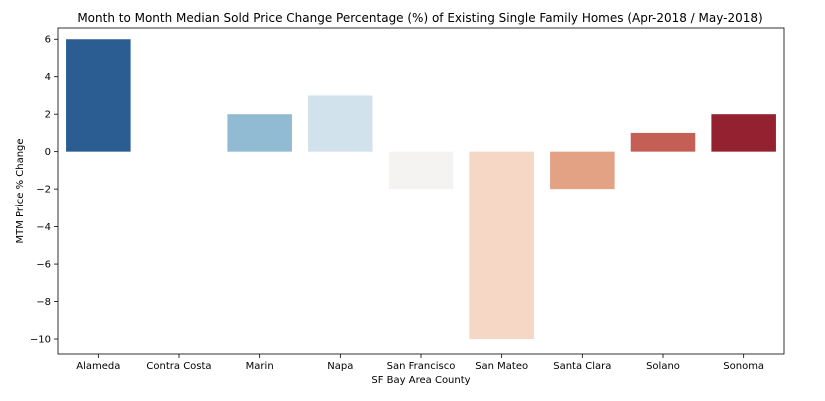  Describe the element at coordinates (421, 170) in the screenshot. I see `bar-san-francisco` at that location.